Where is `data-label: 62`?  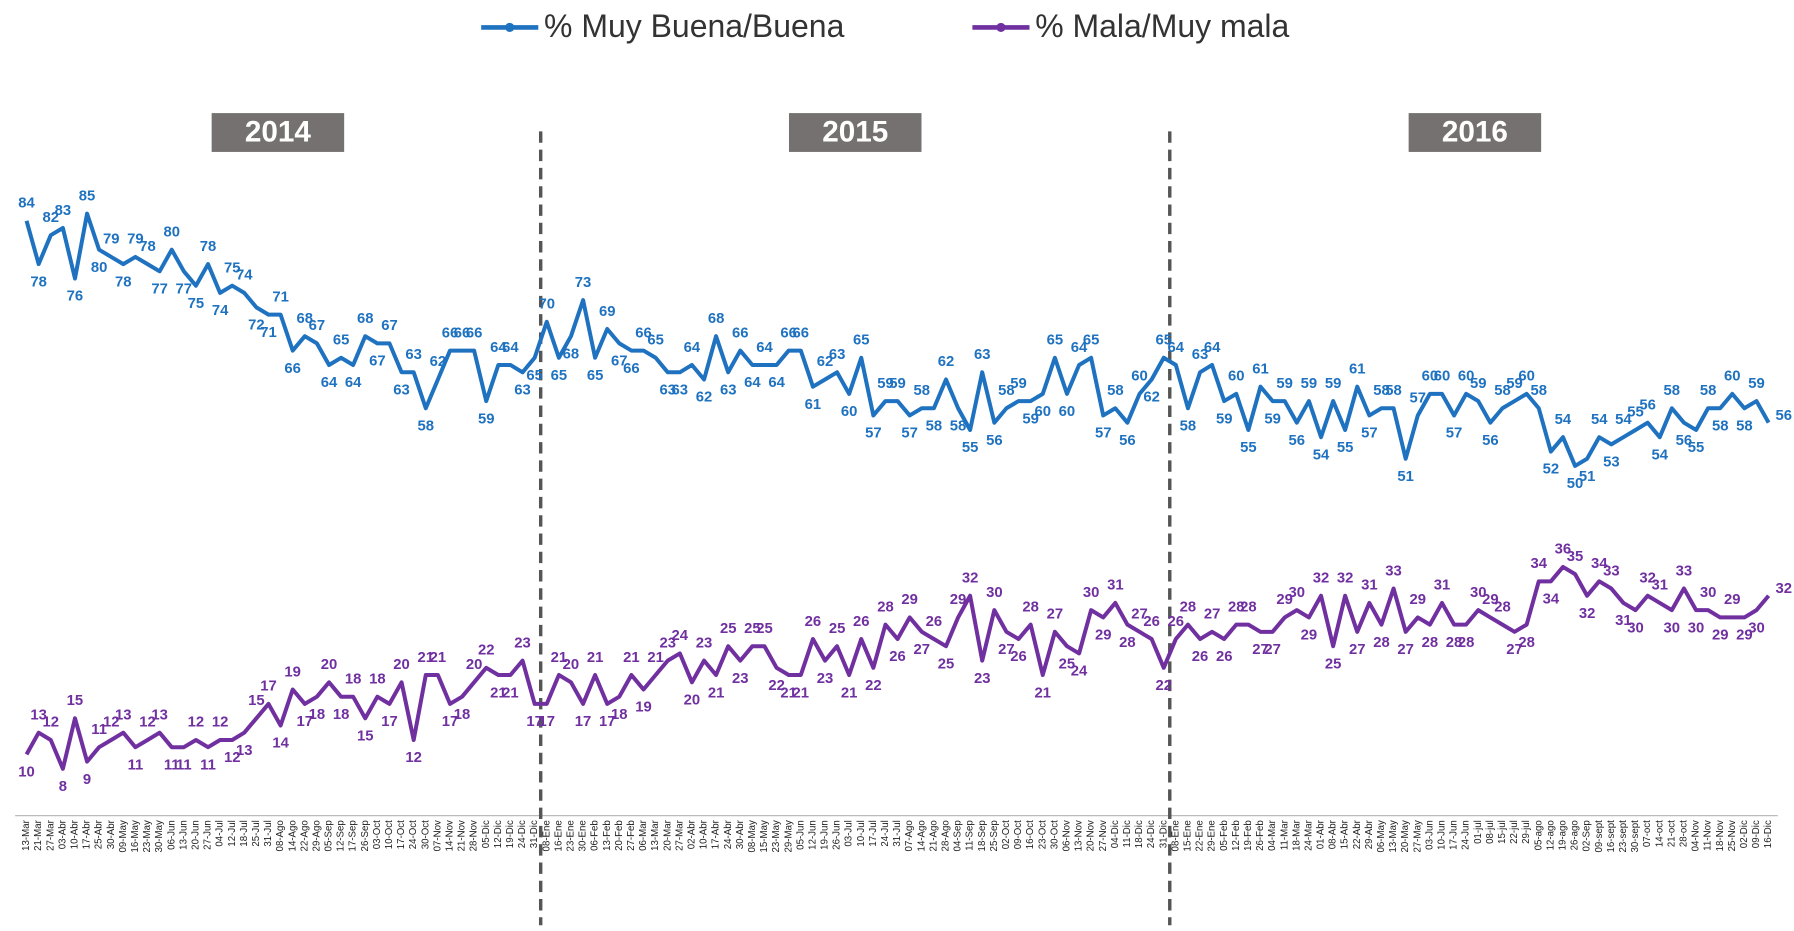 data-label: 62 is located at coordinates (704, 398).